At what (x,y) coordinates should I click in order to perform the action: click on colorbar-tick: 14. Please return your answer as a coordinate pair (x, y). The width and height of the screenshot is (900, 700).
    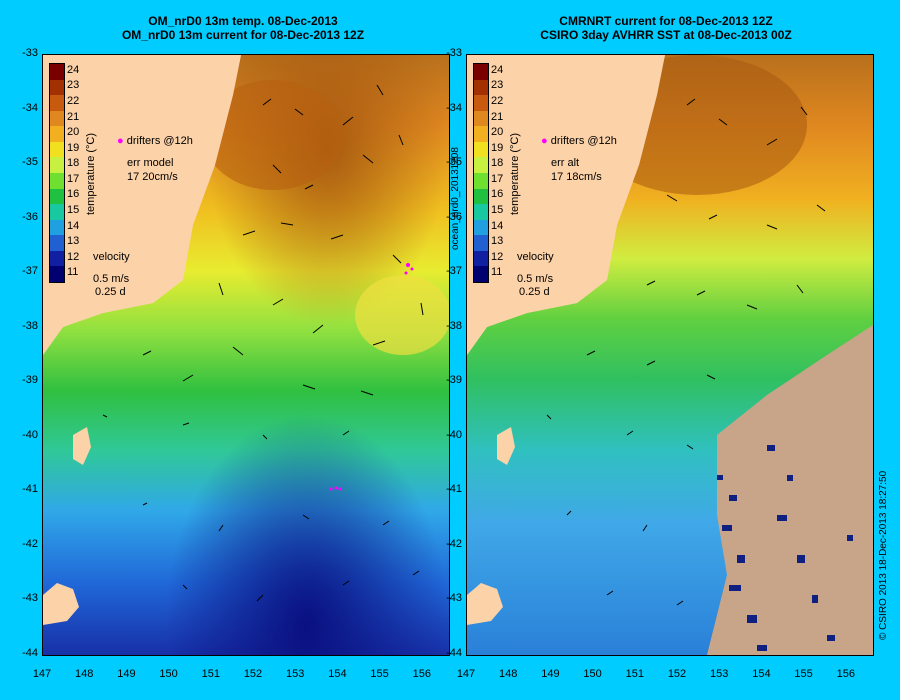
    Looking at the image, I should click on (73, 225).